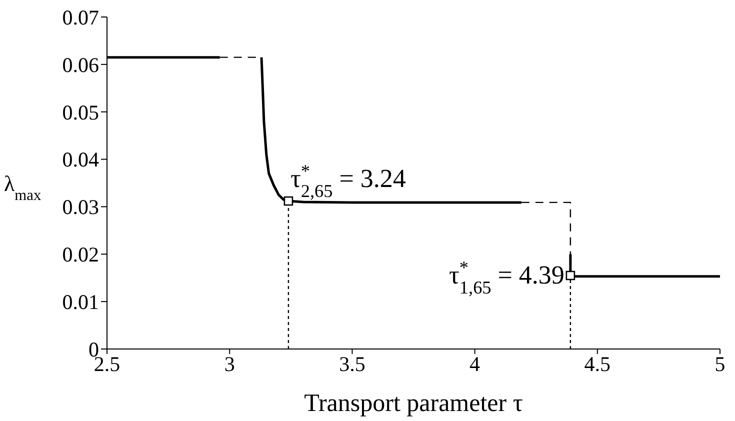 The image size is (735, 421). Describe the element at coordinates (80, 112) in the screenshot. I see `y-tick-label: 0.05` at that location.